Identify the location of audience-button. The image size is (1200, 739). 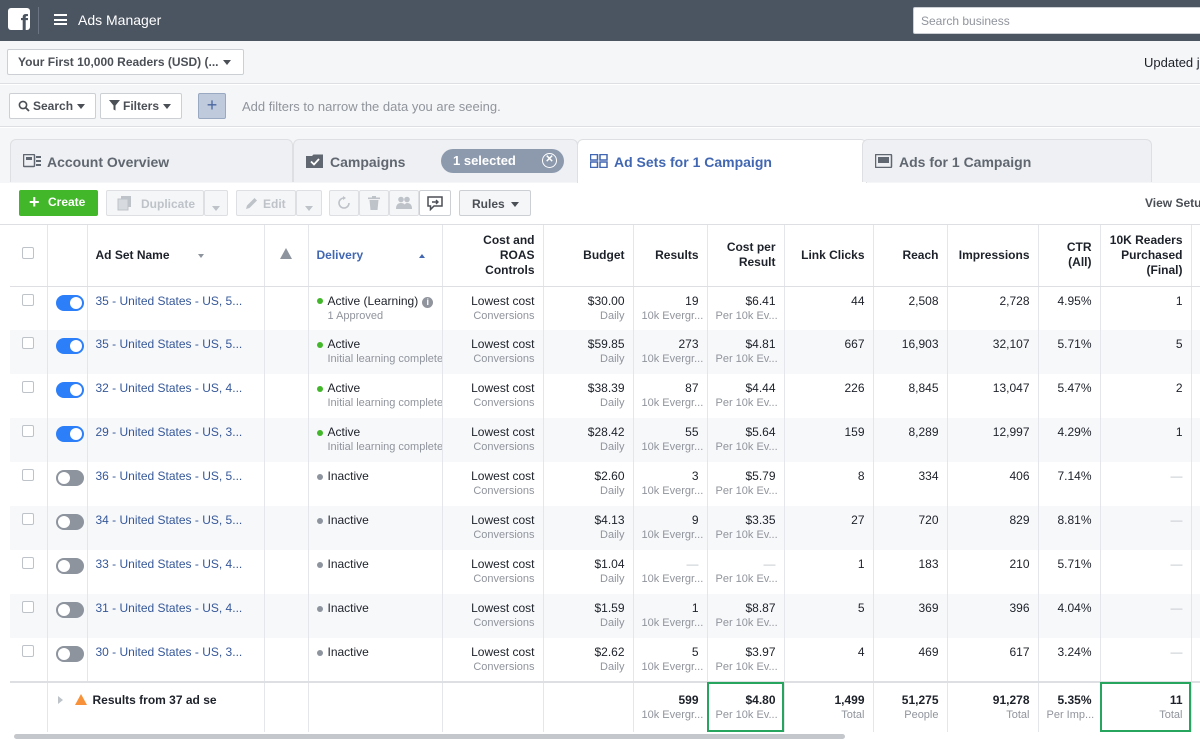
(404, 203).